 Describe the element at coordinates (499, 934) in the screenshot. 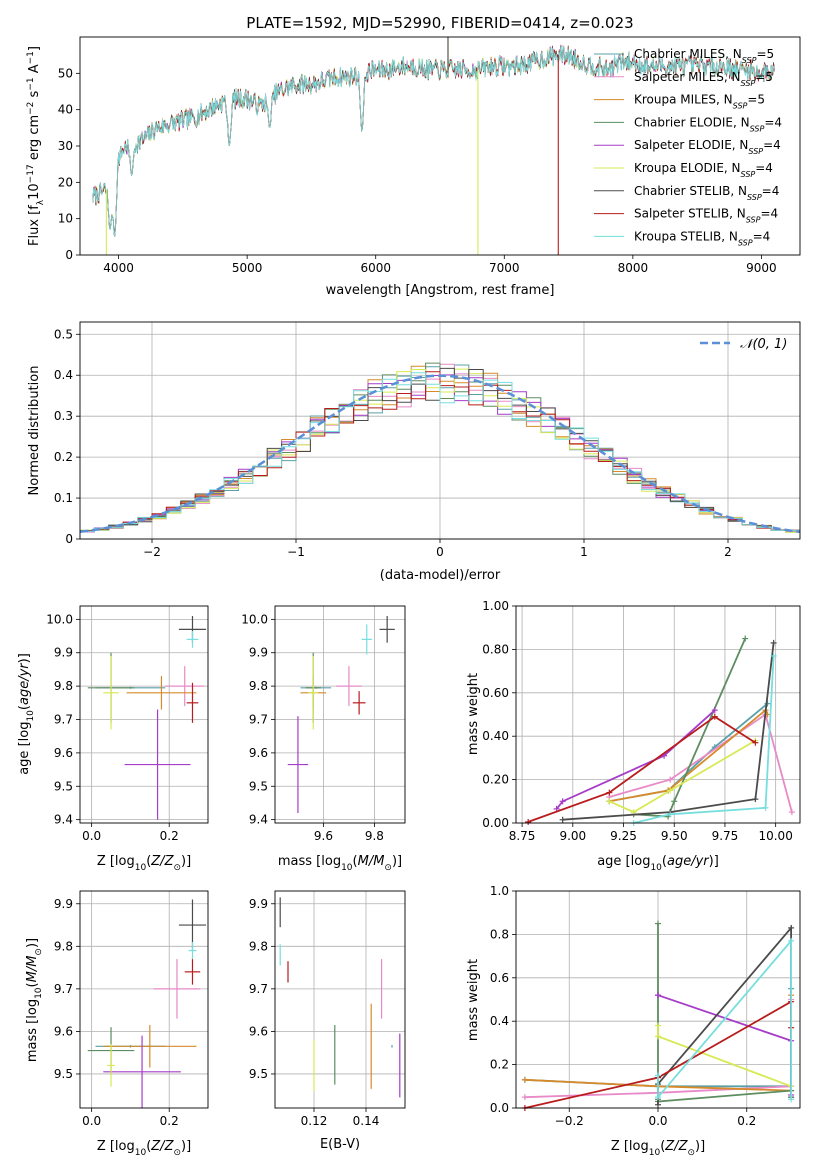

I see `y-tick-label: 0.8` at that location.